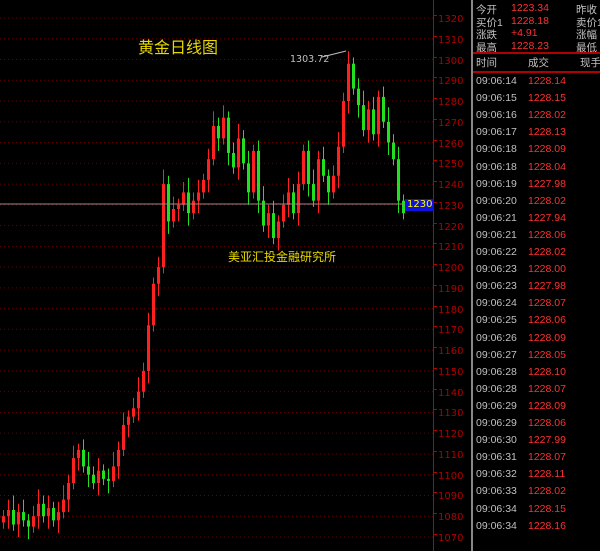 This screenshot has width=600, height=551. I want to click on tick-time: 09:06:22, so click(496, 252).